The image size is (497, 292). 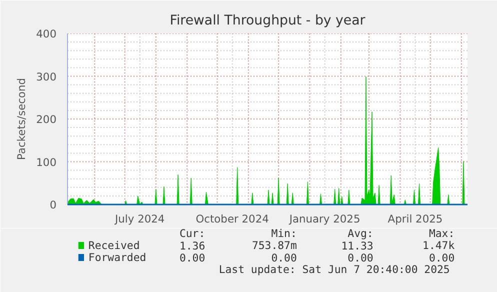 I want to click on y-tick-label: 0, so click(x=53, y=205).